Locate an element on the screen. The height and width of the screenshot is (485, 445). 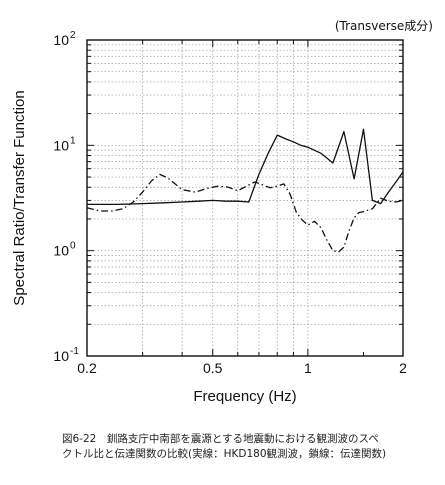
y-tick-exponent: 2 is located at coordinates (73, 35).